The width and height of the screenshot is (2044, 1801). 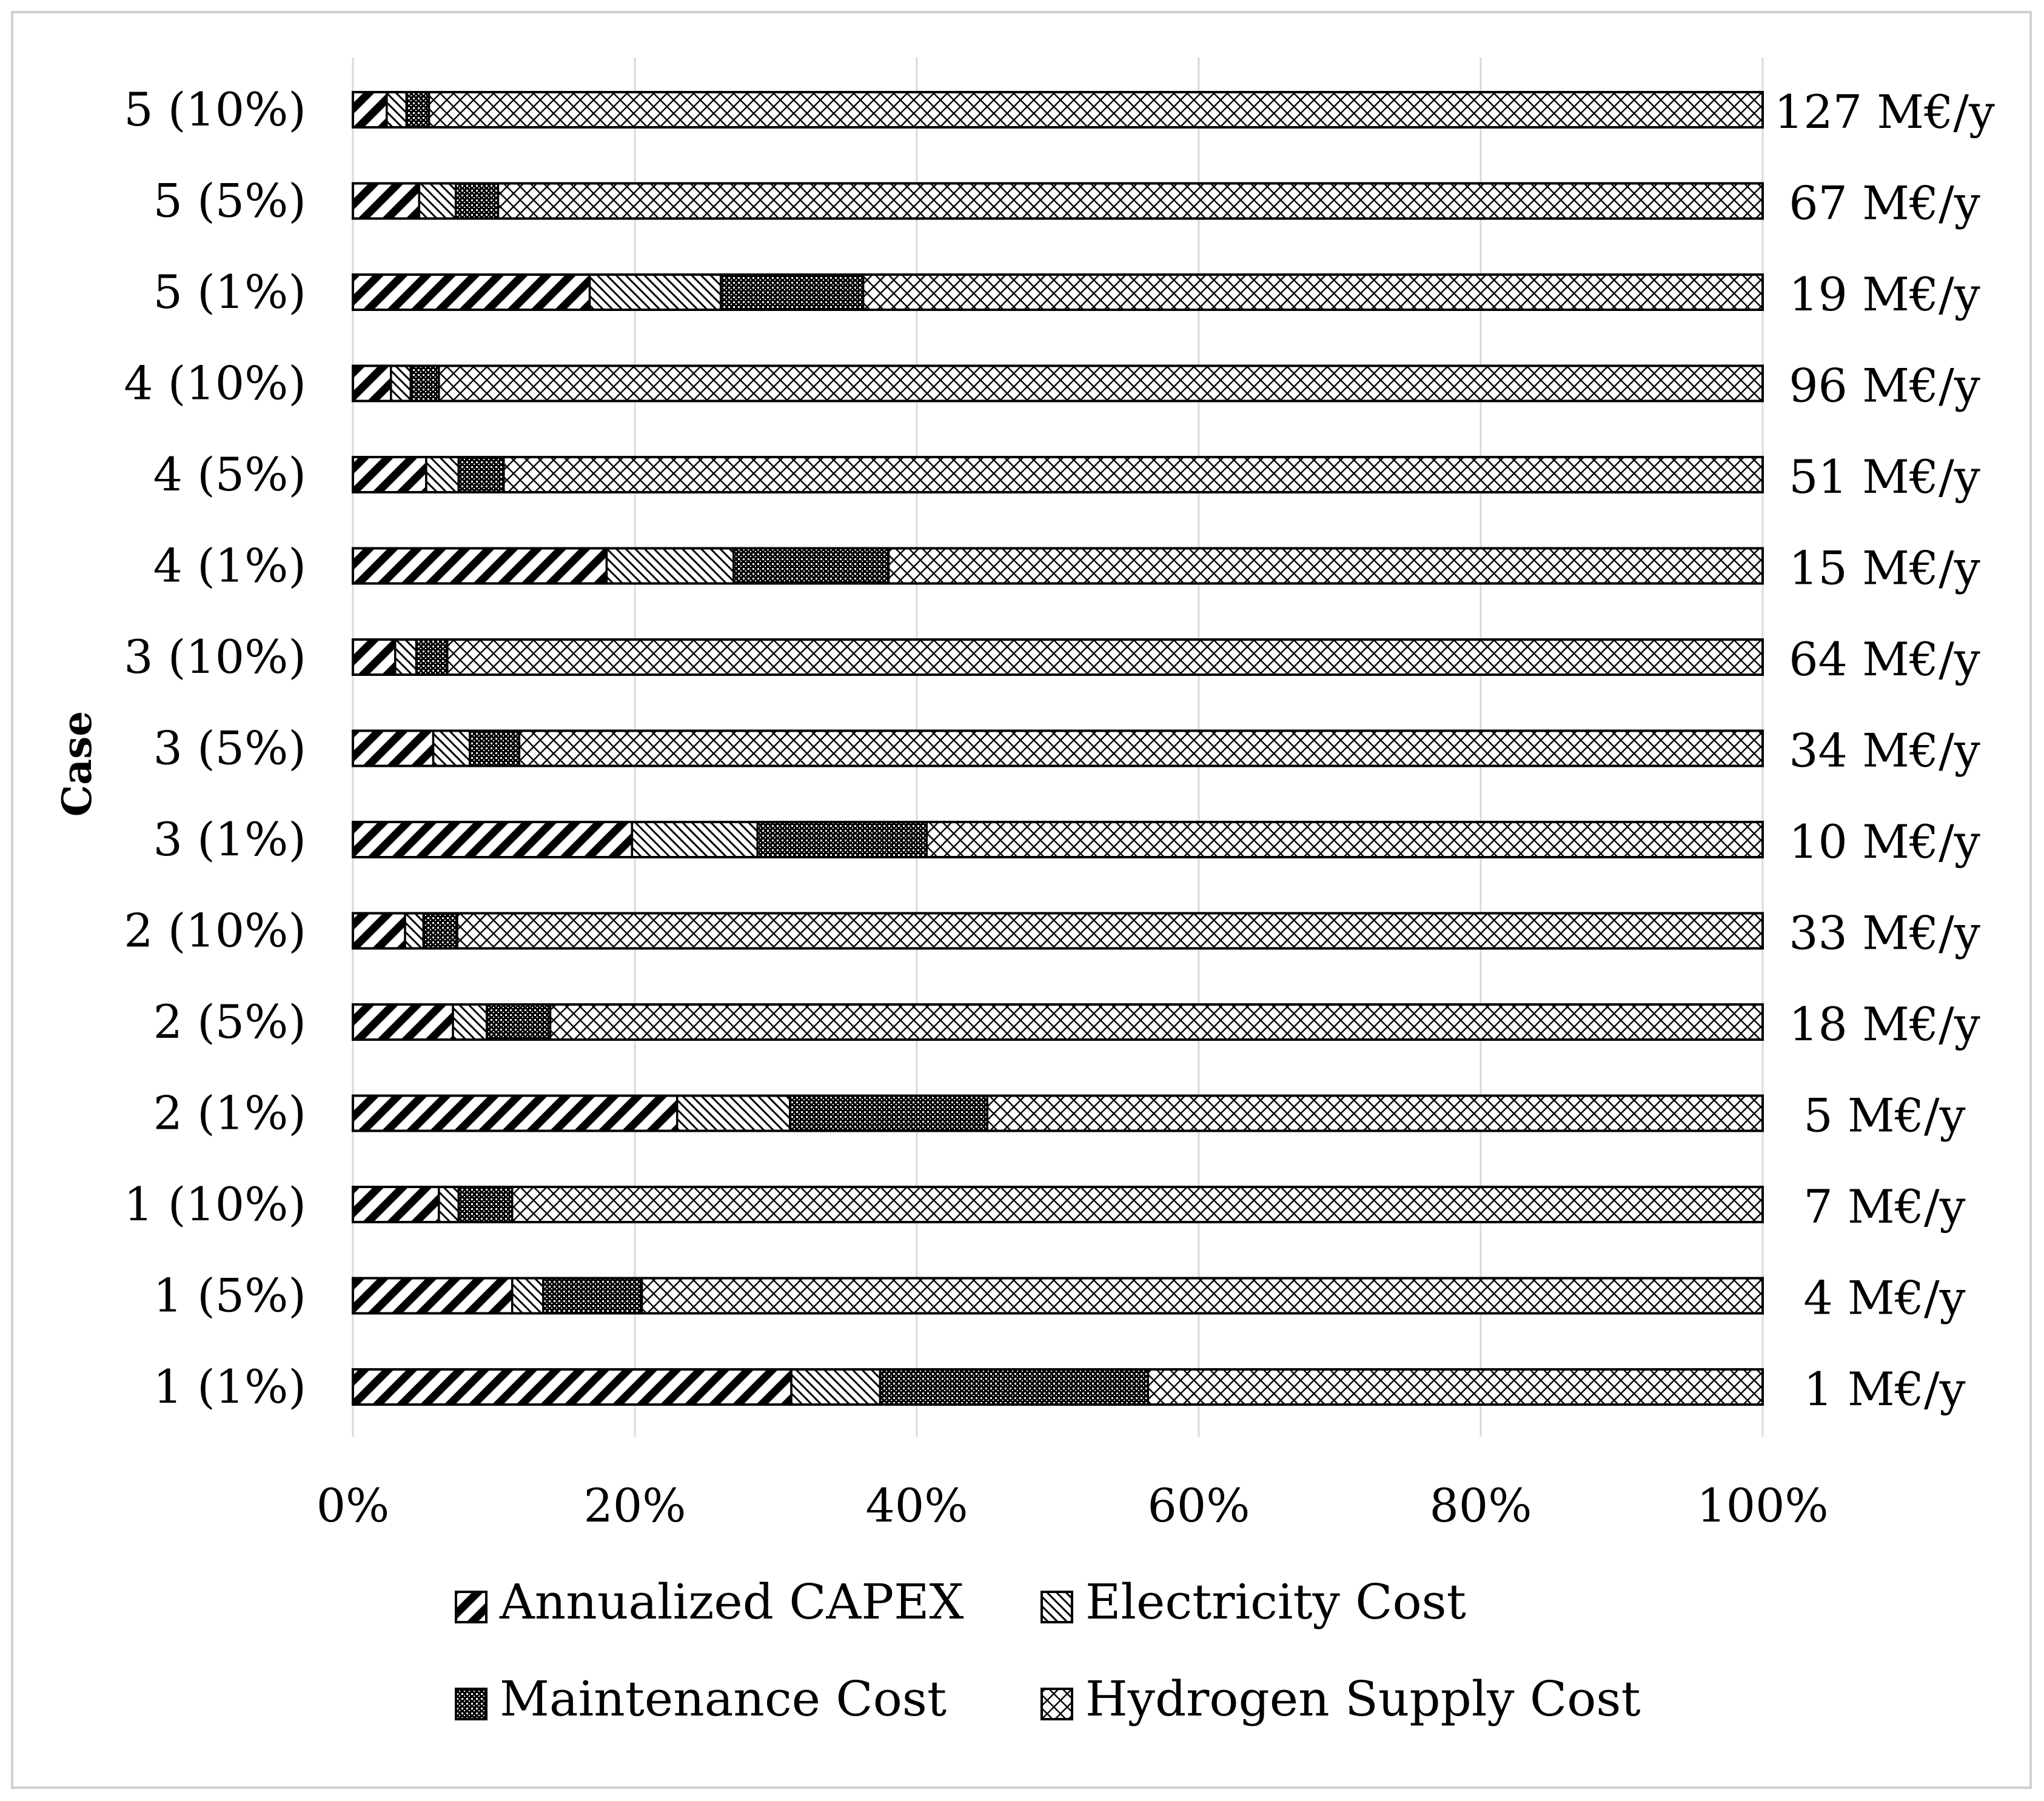 I want to click on total-label: 127 M€/y, so click(x=1884, y=112).